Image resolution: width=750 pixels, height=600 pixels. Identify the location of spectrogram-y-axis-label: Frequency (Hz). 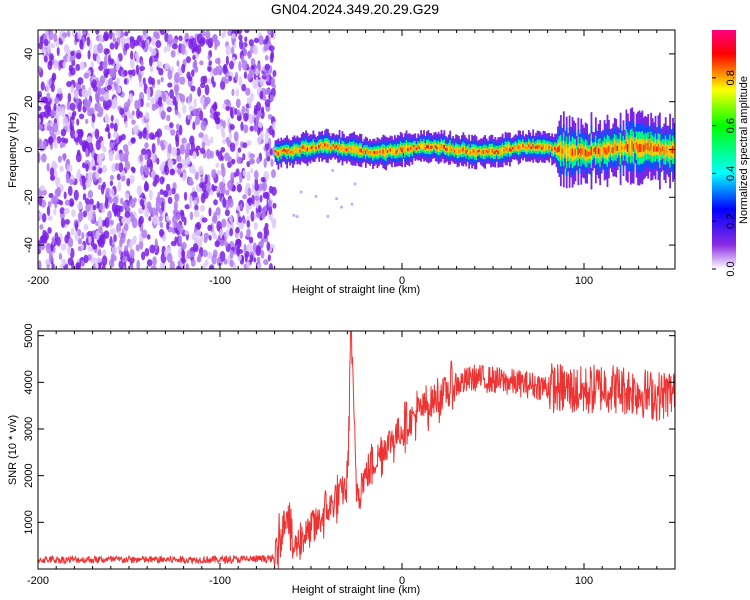
(13, 150).